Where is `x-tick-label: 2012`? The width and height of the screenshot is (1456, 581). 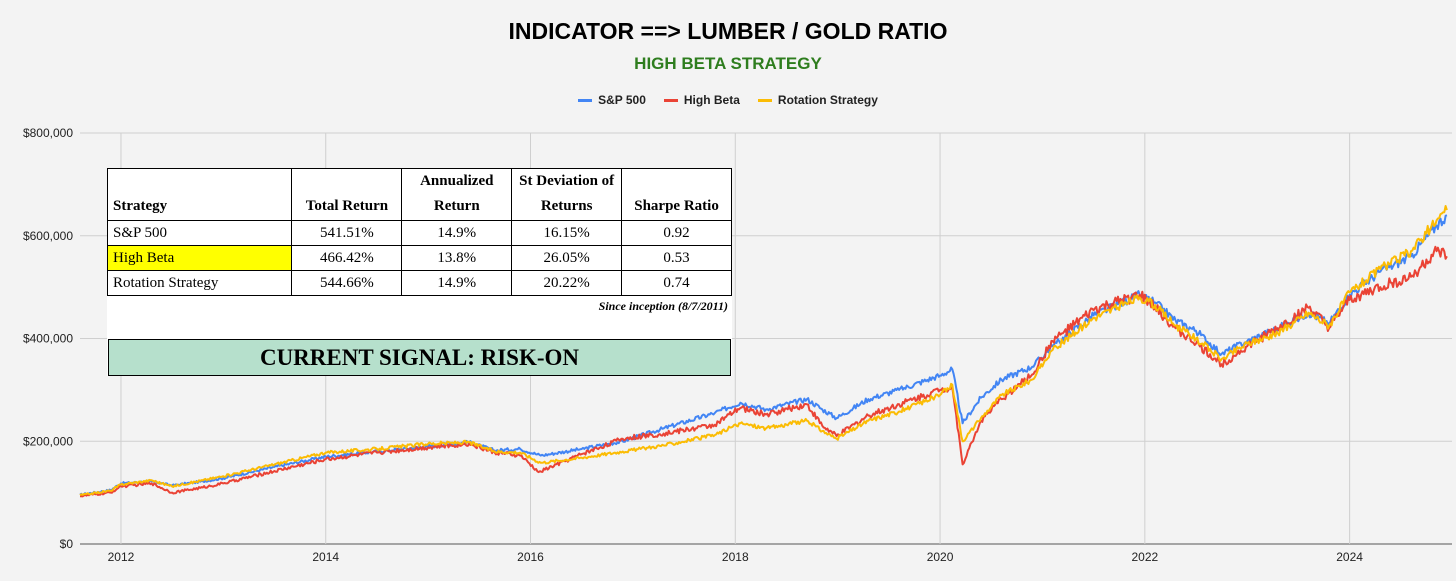
x-tick-label: 2012 is located at coordinates (121, 557).